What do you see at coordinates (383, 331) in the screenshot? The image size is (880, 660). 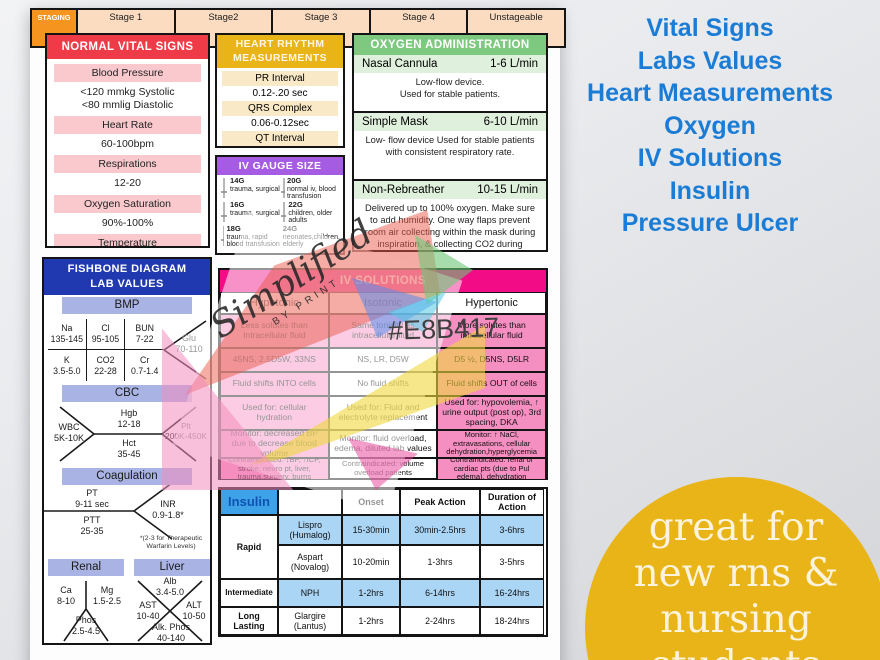 I see `table-cell: Same tonicity as intracellular fluid` at bounding box center [383, 331].